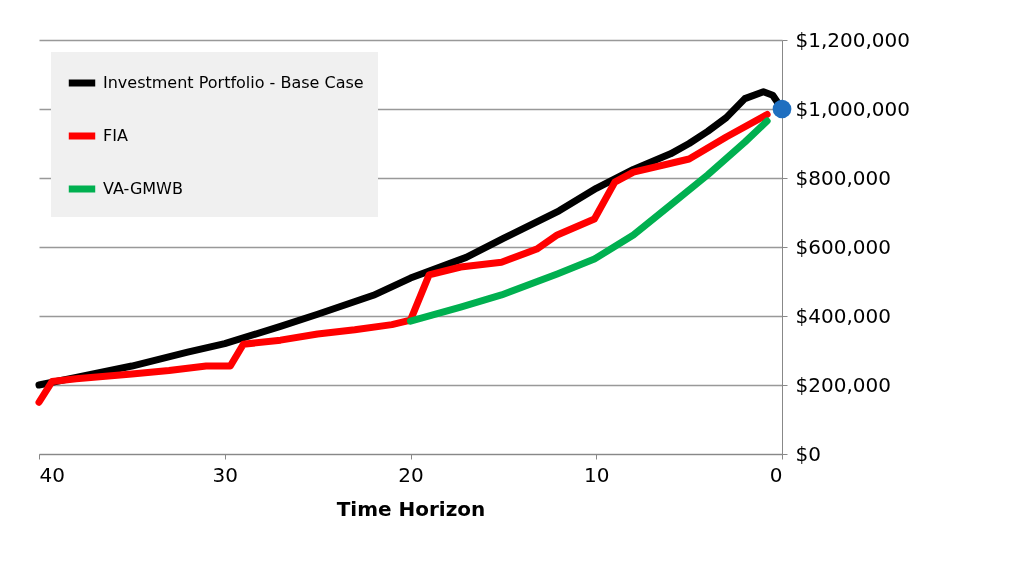 The height and width of the screenshot is (577, 1026). I want to click on legend-label: FIA, so click(115, 135).